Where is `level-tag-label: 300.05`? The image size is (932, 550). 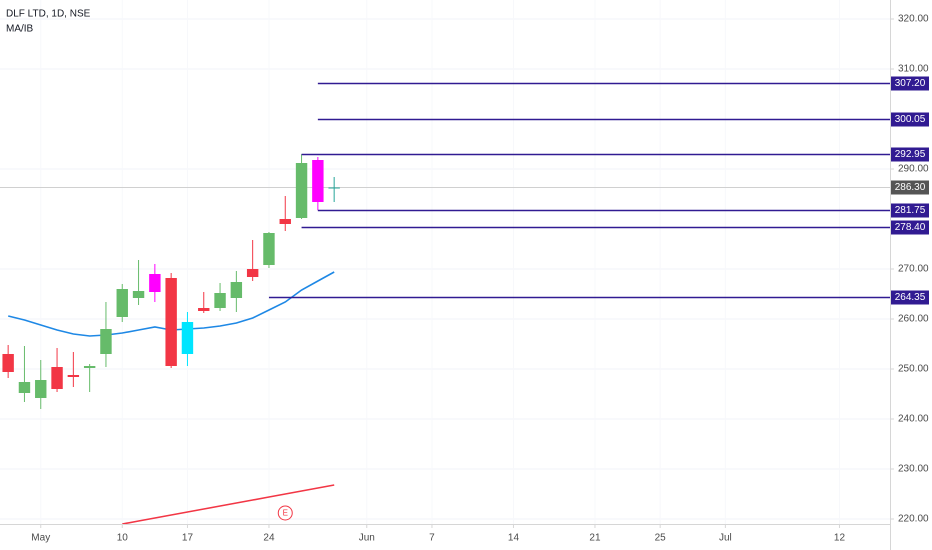
level-tag-label: 300.05 is located at coordinates (910, 119).